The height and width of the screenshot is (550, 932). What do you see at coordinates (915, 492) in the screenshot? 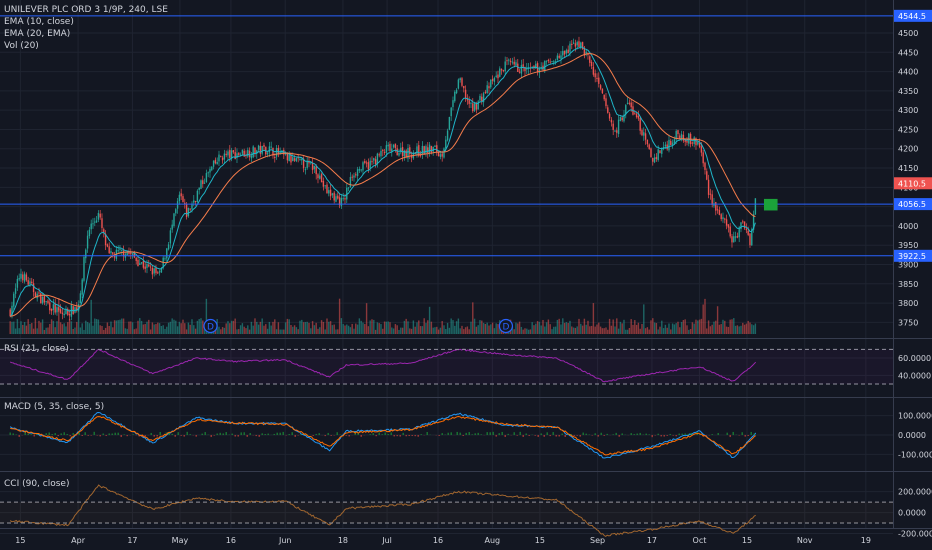
I see `cci-axis-tick-label: 200.0000` at bounding box center [915, 492].